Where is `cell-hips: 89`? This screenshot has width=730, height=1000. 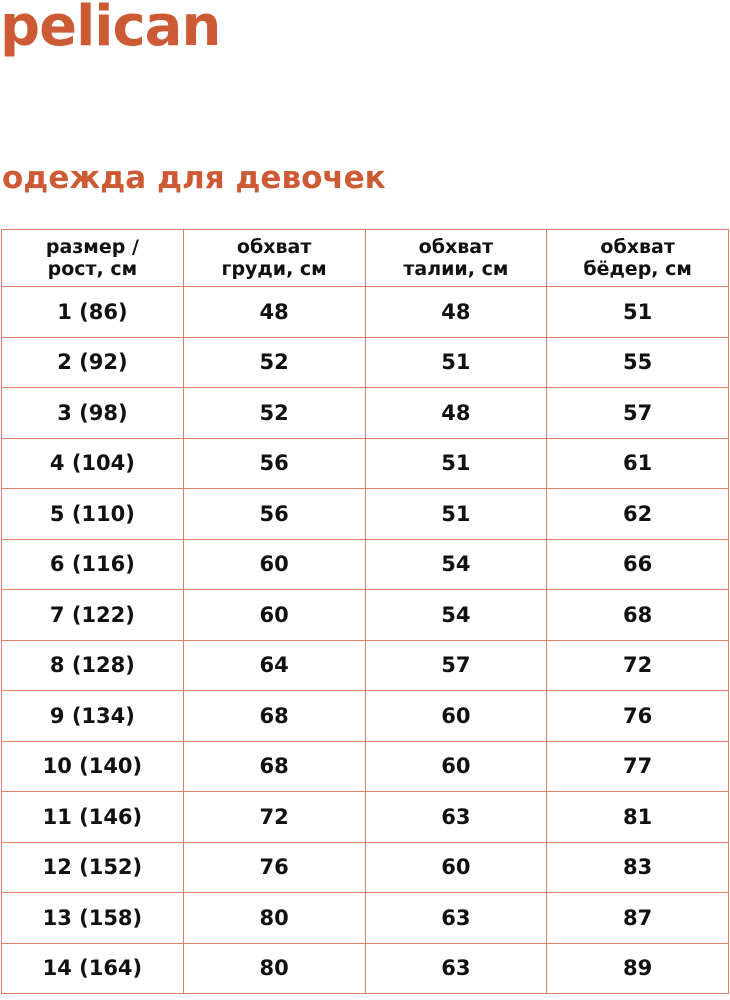
cell-hips: 89 is located at coordinates (637, 968).